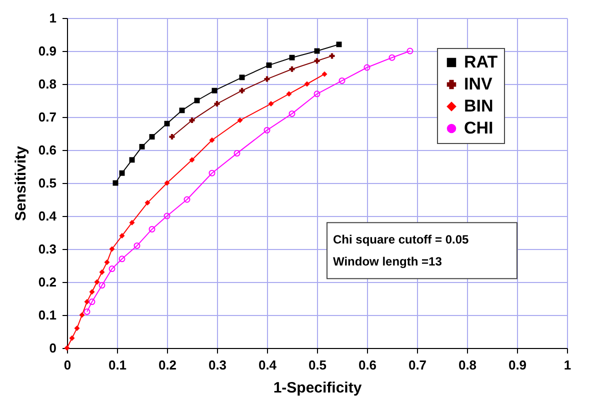 Image resolution: width=599 pixels, height=419 pixels. Describe the element at coordinates (21, 183) in the screenshot. I see `y-axis-title: Sensitivity` at that location.